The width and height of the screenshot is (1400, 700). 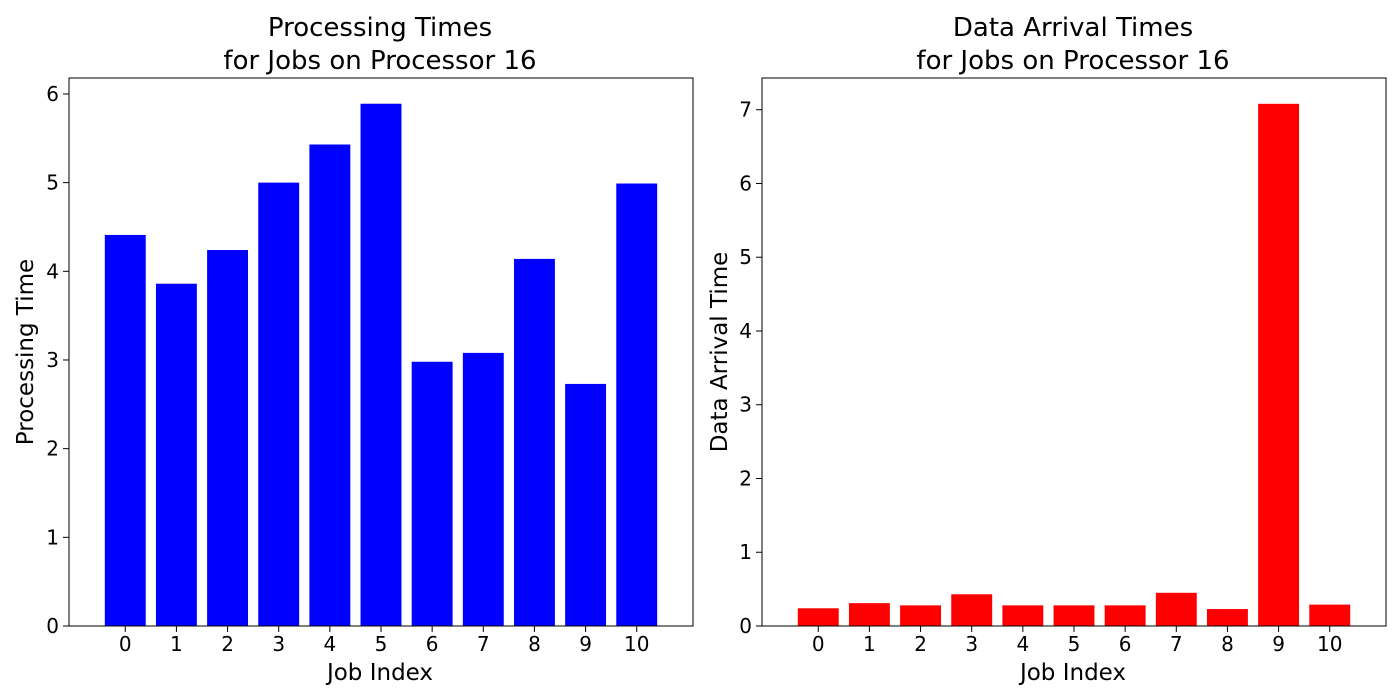 I want to click on chart-title-line-1: Data Arrival Times, so click(x=1073, y=28).